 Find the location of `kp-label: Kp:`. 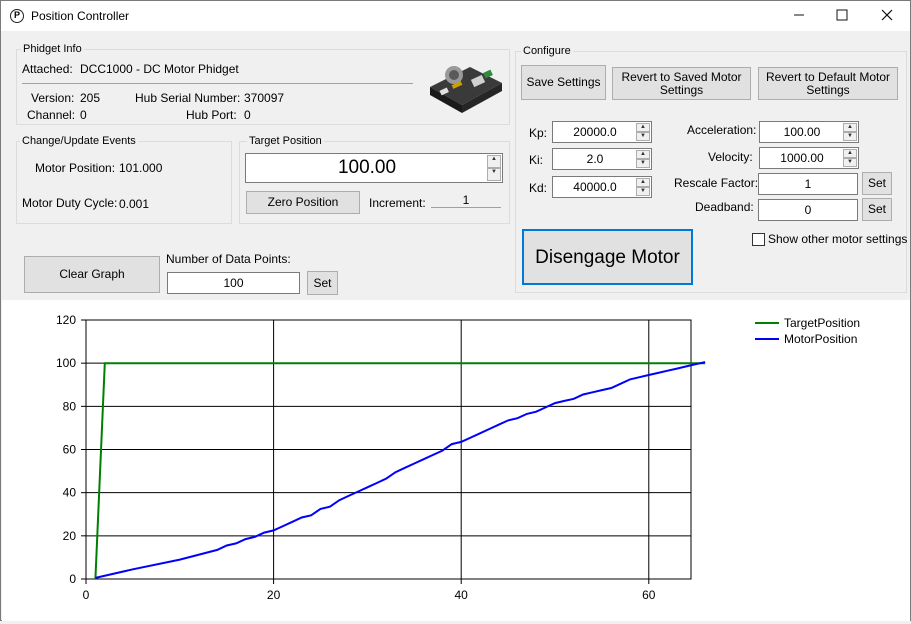

kp-label: Kp: is located at coordinates (538, 133).